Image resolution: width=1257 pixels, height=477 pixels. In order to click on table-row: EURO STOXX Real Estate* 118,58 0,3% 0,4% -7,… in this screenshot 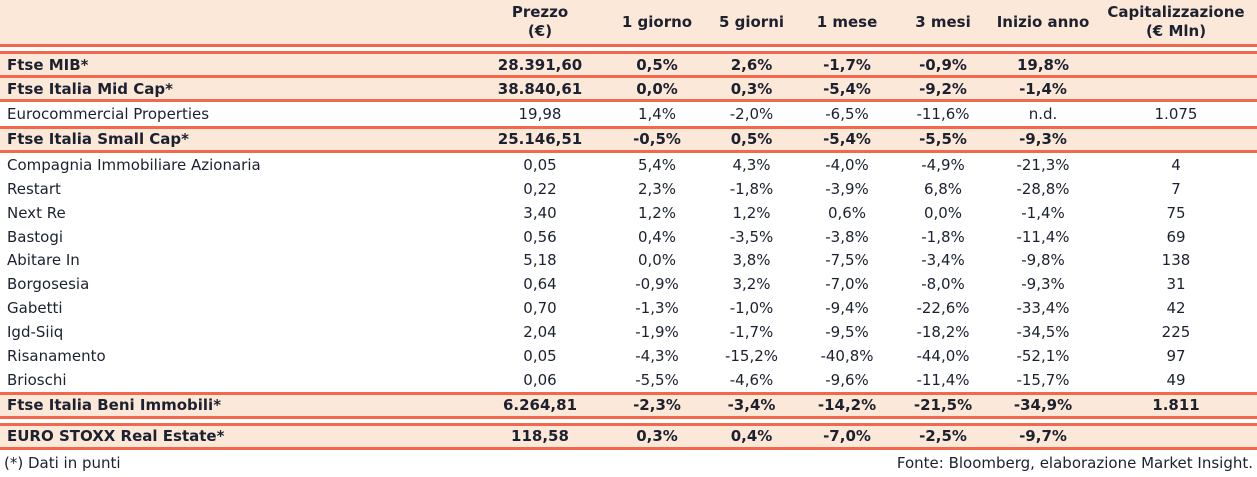, I will do `click(628, 437)`.